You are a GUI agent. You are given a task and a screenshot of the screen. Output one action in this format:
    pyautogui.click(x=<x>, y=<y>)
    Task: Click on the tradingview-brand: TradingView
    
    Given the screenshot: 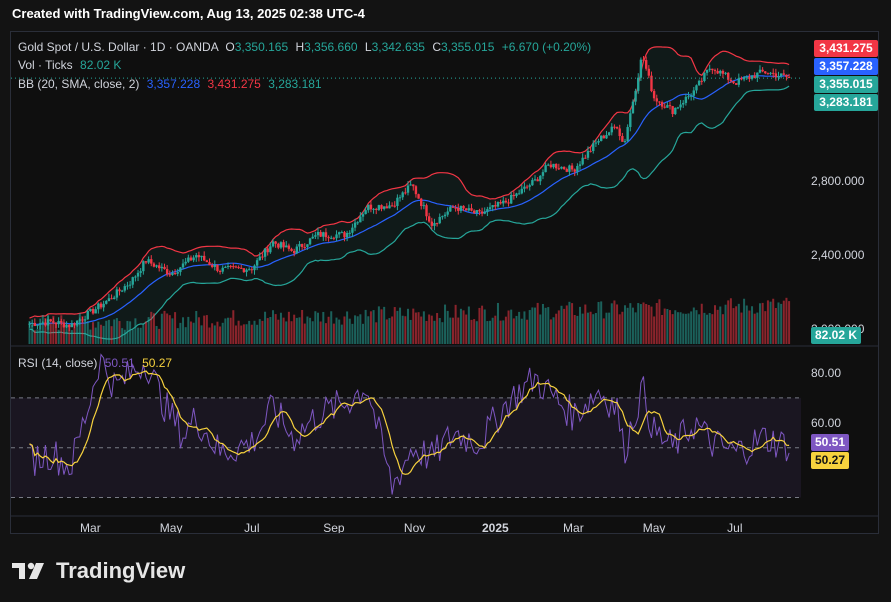 What is the action you would take?
    pyautogui.click(x=98, y=571)
    